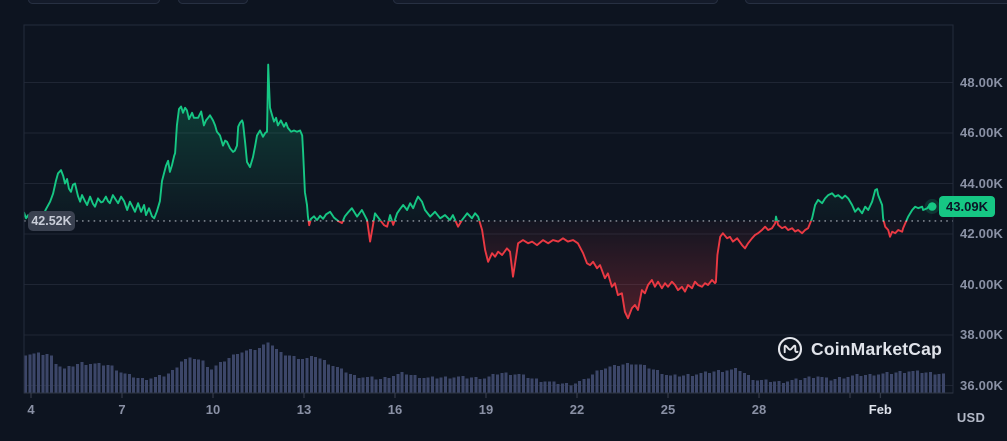  I want to click on watermark: CoinMarketCap, so click(859, 349).